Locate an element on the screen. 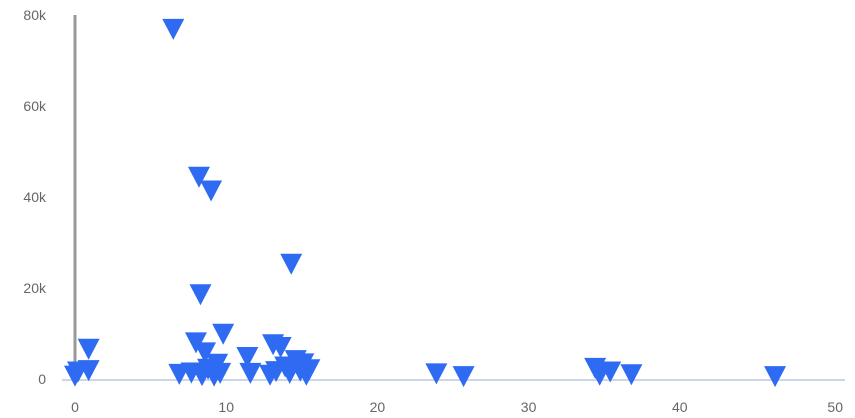 The height and width of the screenshot is (418, 855). y-tick-label: 60k is located at coordinates (35, 106).